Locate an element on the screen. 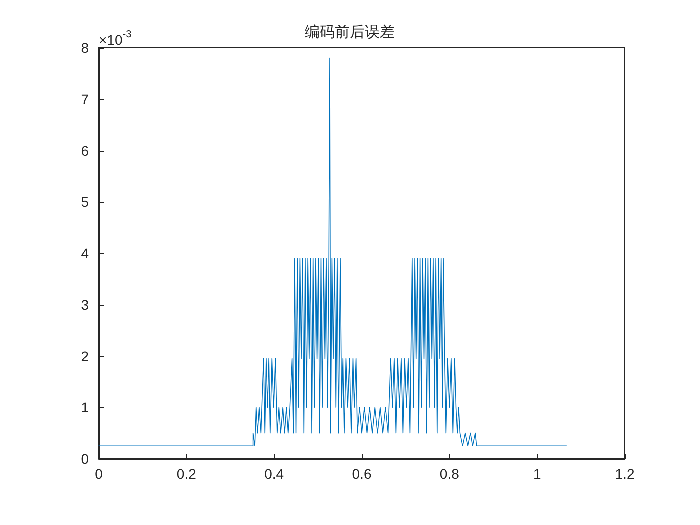 The height and width of the screenshot is (525, 700). y-tick-label: 3 is located at coordinates (85, 304).